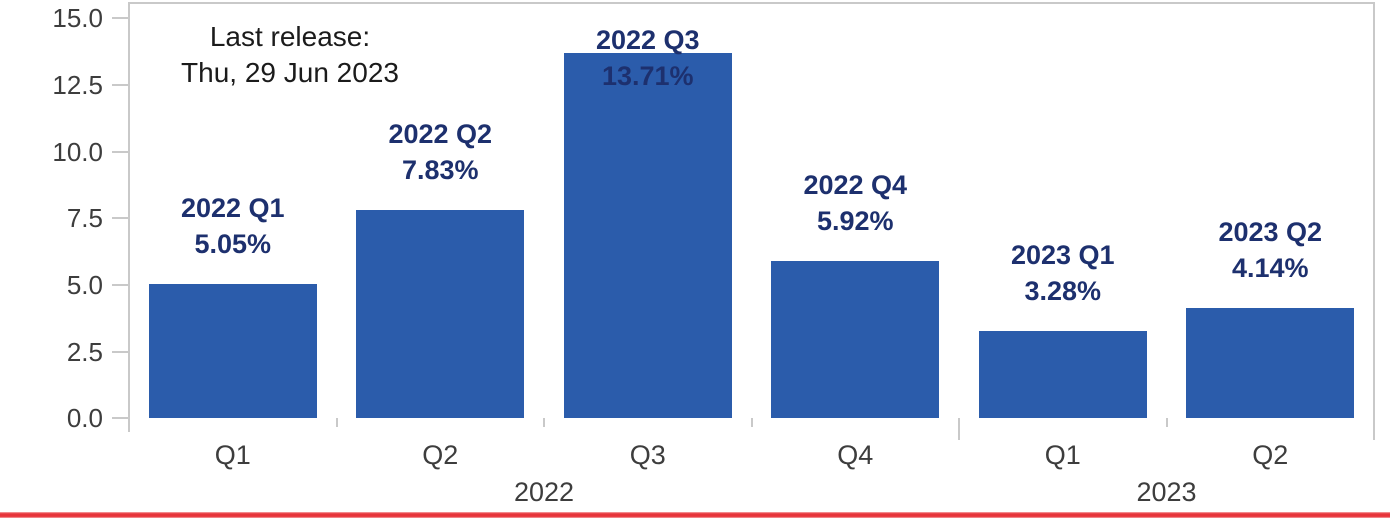  Describe the element at coordinates (440, 314) in the screenshot. I see `bar-2022-q2` at that location.